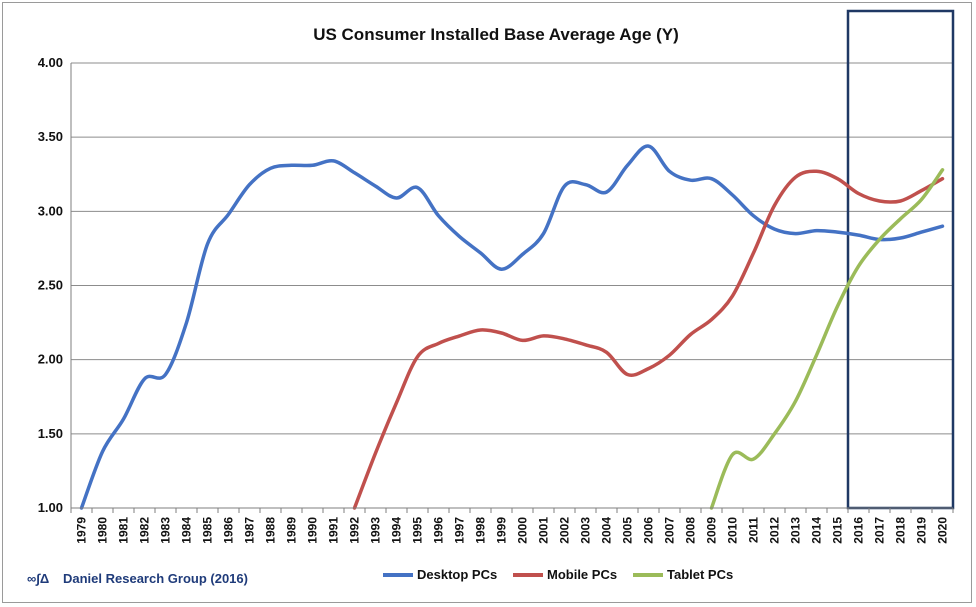  Describe the element at coordinates (880, 530) in the screenshot. I see `x-tick-label: 2017` at that location.